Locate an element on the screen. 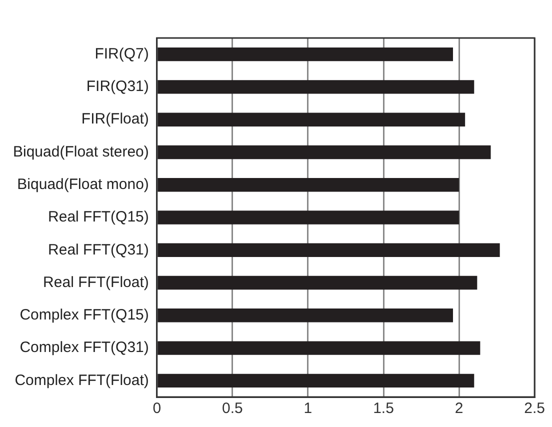  y-tick-label: Real FFT(Q31) is located at coordinates (98, 249).